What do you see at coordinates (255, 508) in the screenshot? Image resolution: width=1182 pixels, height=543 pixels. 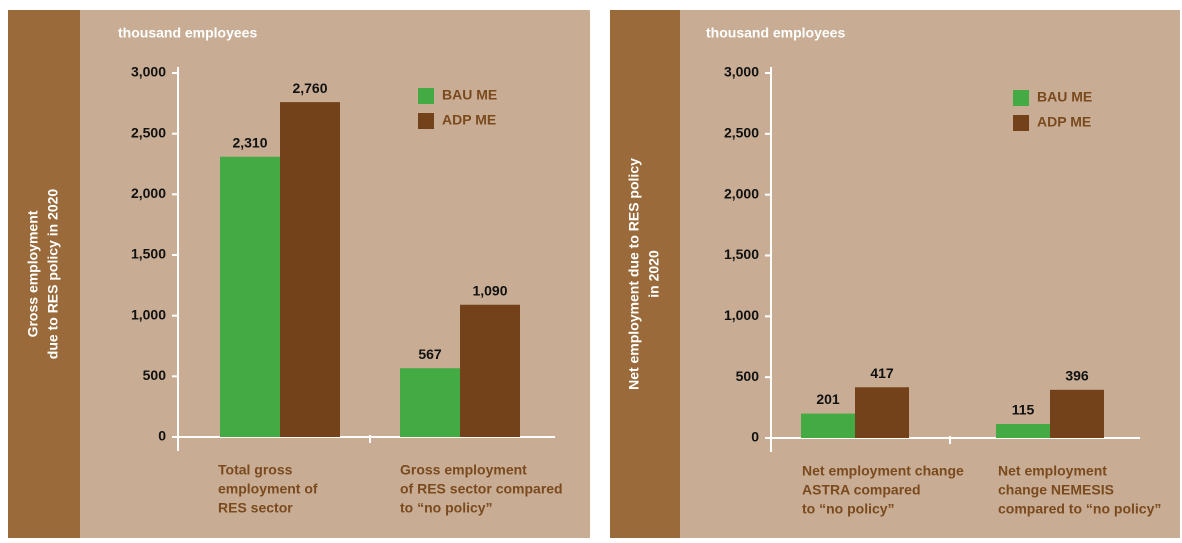 I see `x-category-label: RES sector` at bounding box center [255, 508].